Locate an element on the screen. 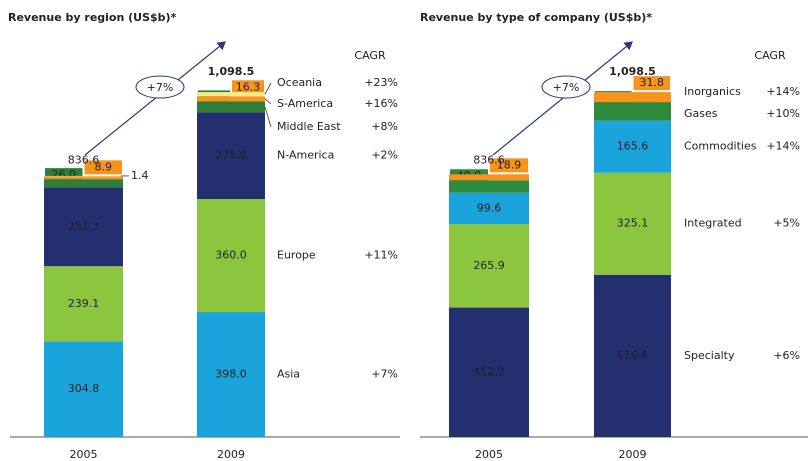  chart-title: Revenue by type of company (US$b)* is located at coordinates (536, 17).